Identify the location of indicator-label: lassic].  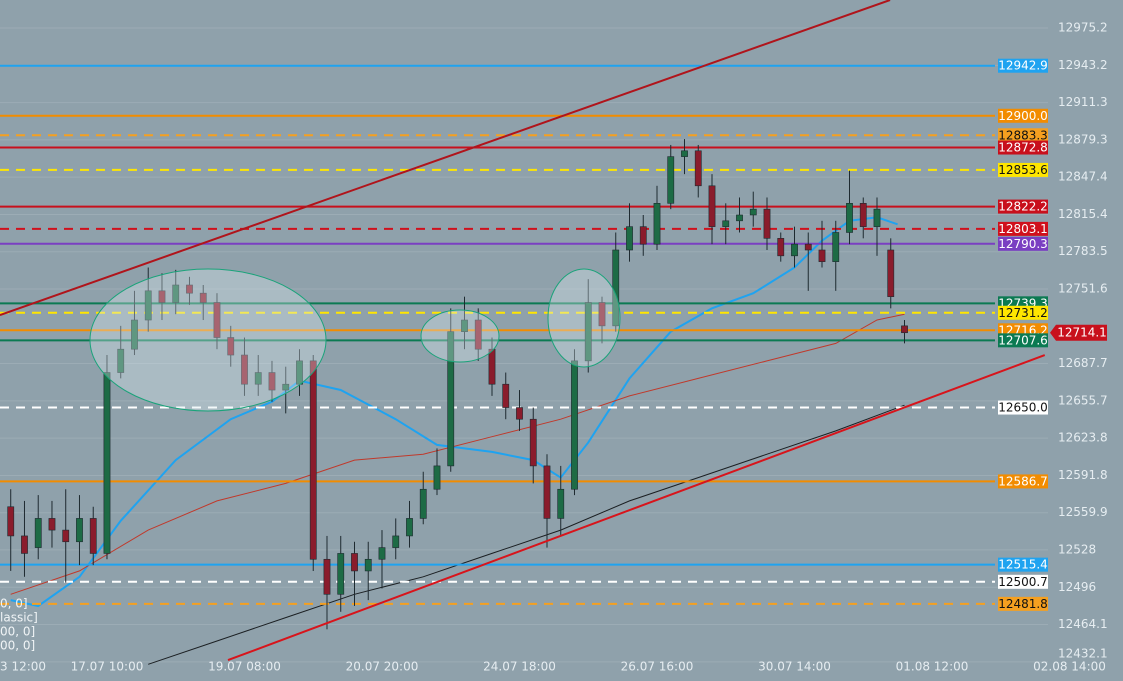
(19, 618).